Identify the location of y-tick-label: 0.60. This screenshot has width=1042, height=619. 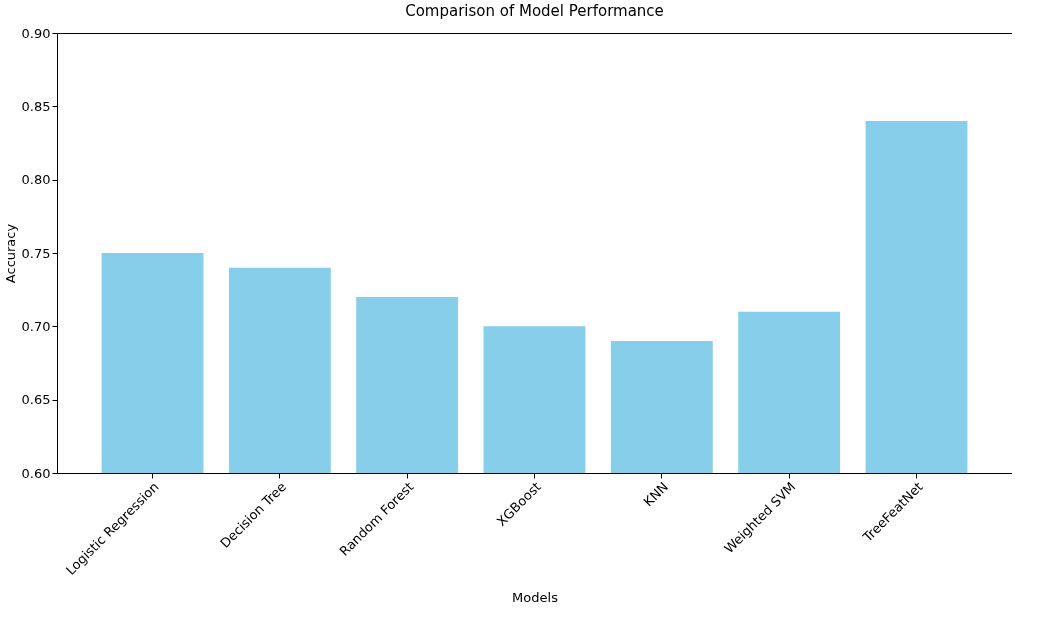
(36, 473).